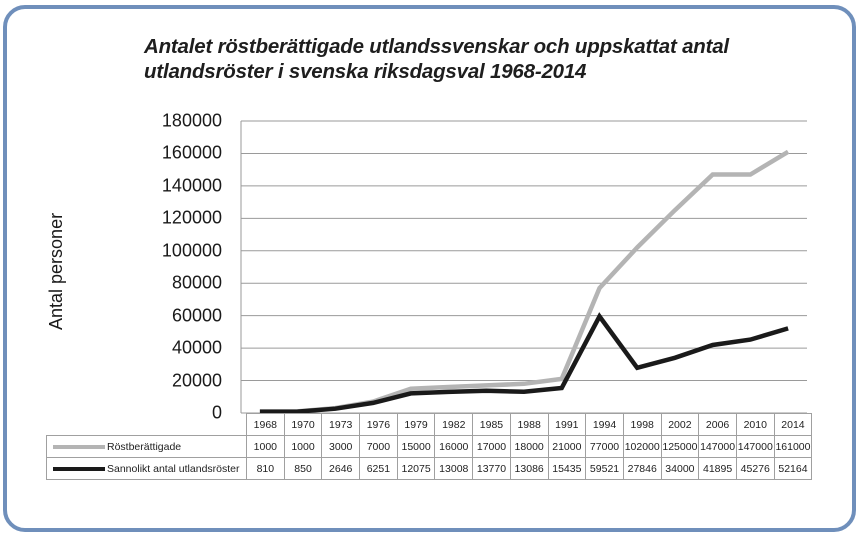 Image resolution: width=860 pixels, height=537 pixels. Describe the element at coordinates (604, 468) in the screenshot. I see `data-cell: 59521` at that location.